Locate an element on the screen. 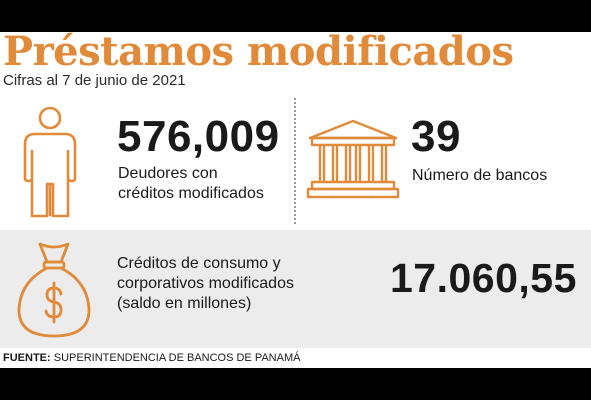 Image resolution: width=591 pixels, height=400 pixels. banks-label: Número de bancos is located at coordinates (480, 175).